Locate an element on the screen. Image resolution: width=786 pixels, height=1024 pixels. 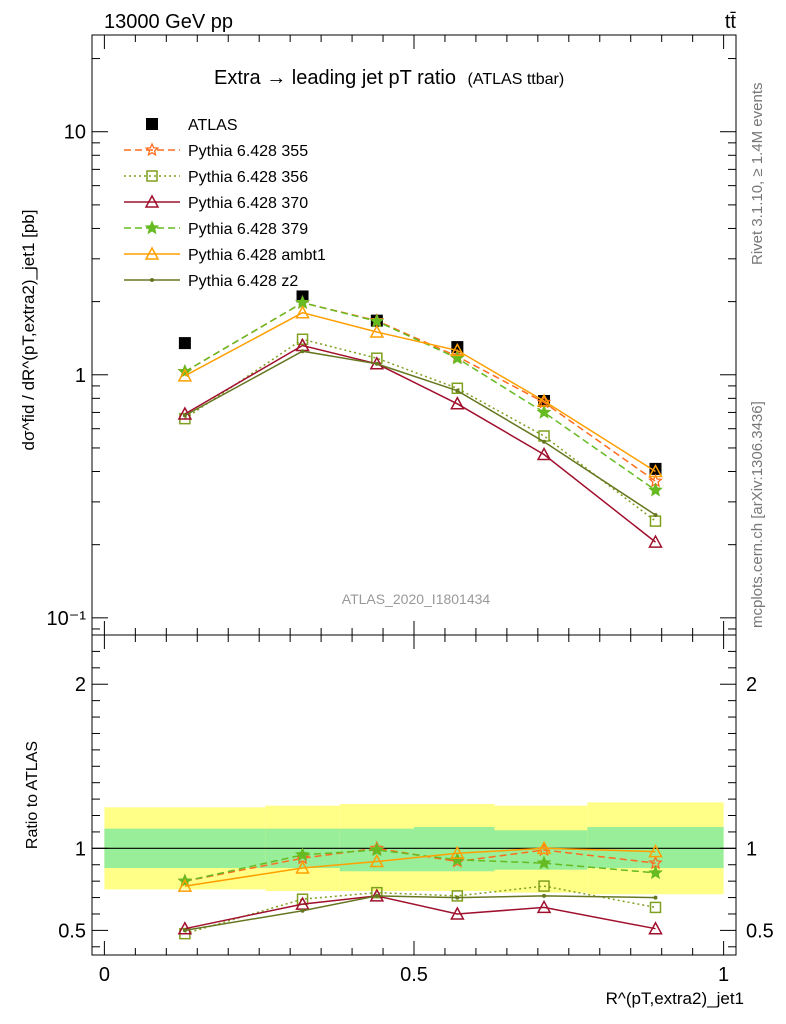
series-pythia-6-428-z2 is located at coordinates (420, 433).